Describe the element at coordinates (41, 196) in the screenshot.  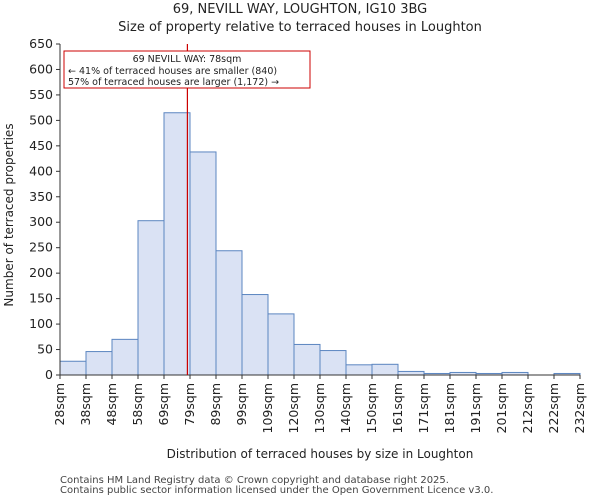
I see `y-tick-label: 350` at that location.